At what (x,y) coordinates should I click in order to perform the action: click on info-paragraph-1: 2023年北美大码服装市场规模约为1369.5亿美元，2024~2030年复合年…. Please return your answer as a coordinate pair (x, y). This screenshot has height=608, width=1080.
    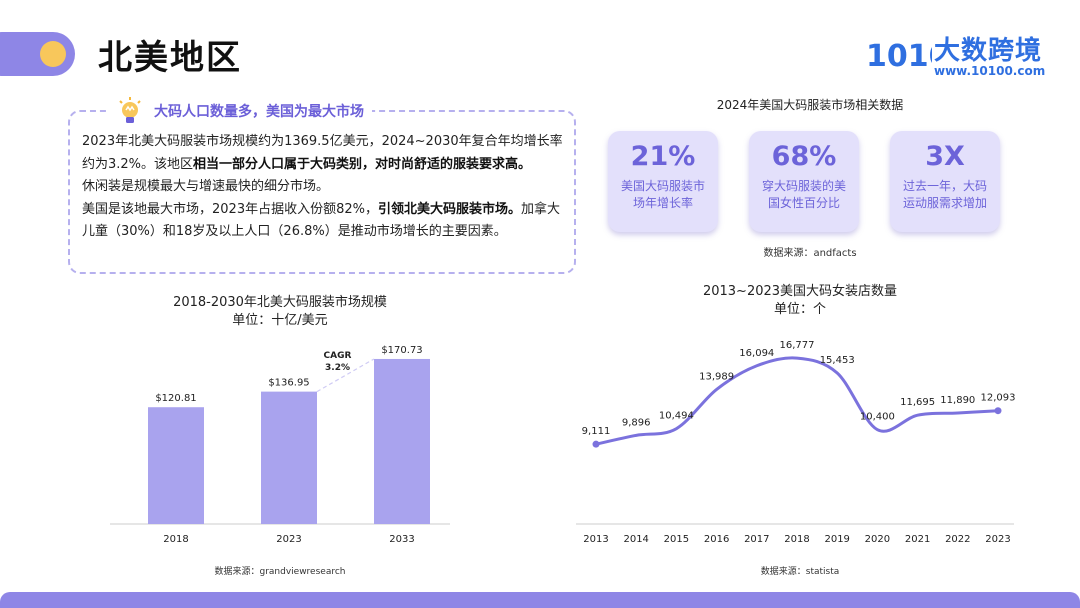
    Looking at the image, I should click on (322, 153).